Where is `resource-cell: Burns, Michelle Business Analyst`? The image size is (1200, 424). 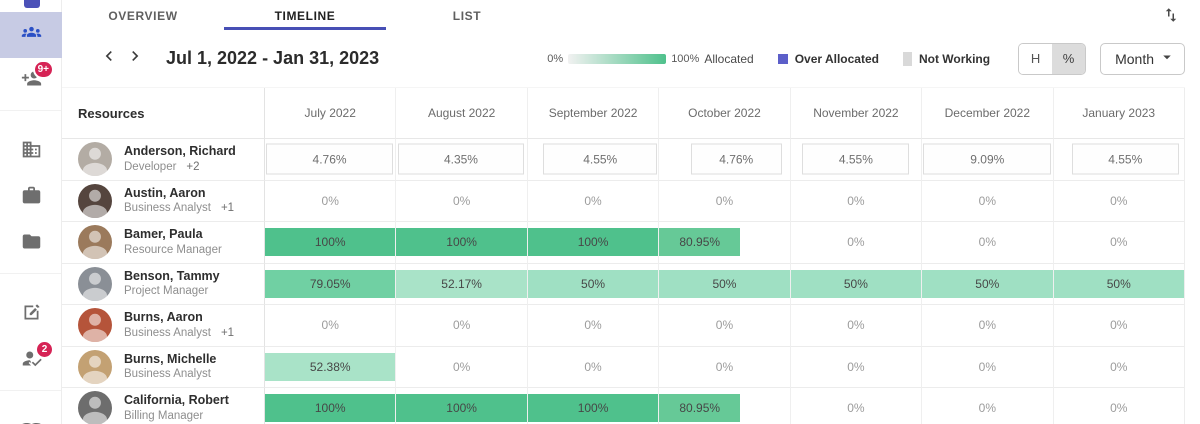
resource-cell: Burns, Michelle Business Analyst is located at coordinates (163, 367).